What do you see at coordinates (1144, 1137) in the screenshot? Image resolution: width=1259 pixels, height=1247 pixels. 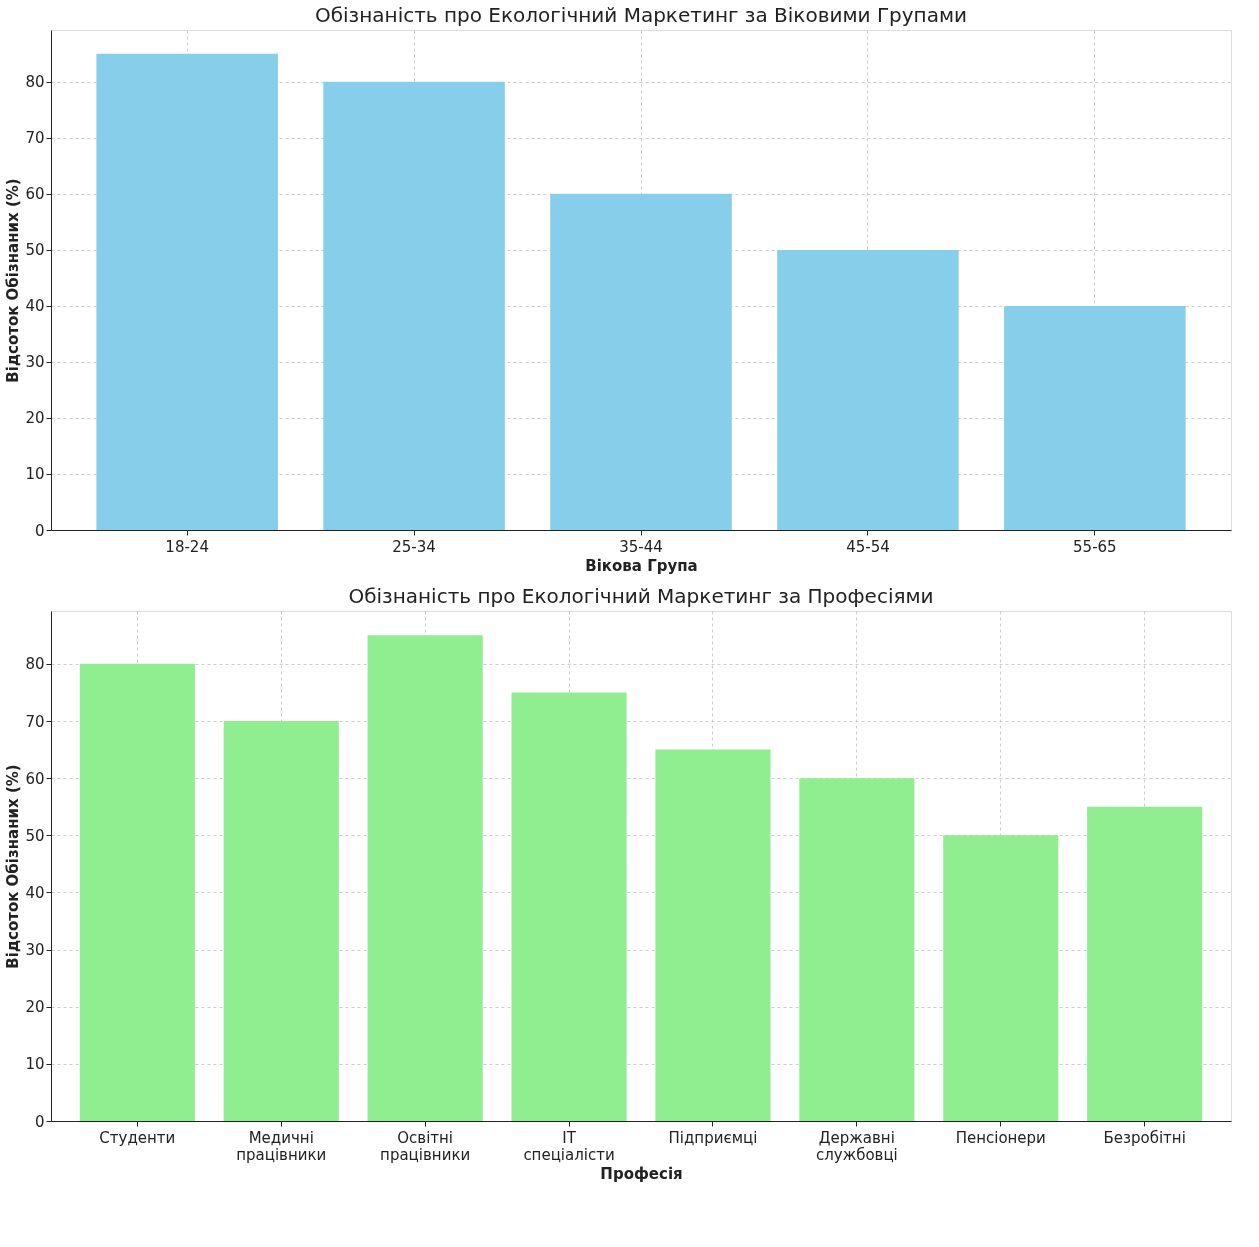 I see `x-tick-label: Безробітні` at bounding box center [1144, 1137].